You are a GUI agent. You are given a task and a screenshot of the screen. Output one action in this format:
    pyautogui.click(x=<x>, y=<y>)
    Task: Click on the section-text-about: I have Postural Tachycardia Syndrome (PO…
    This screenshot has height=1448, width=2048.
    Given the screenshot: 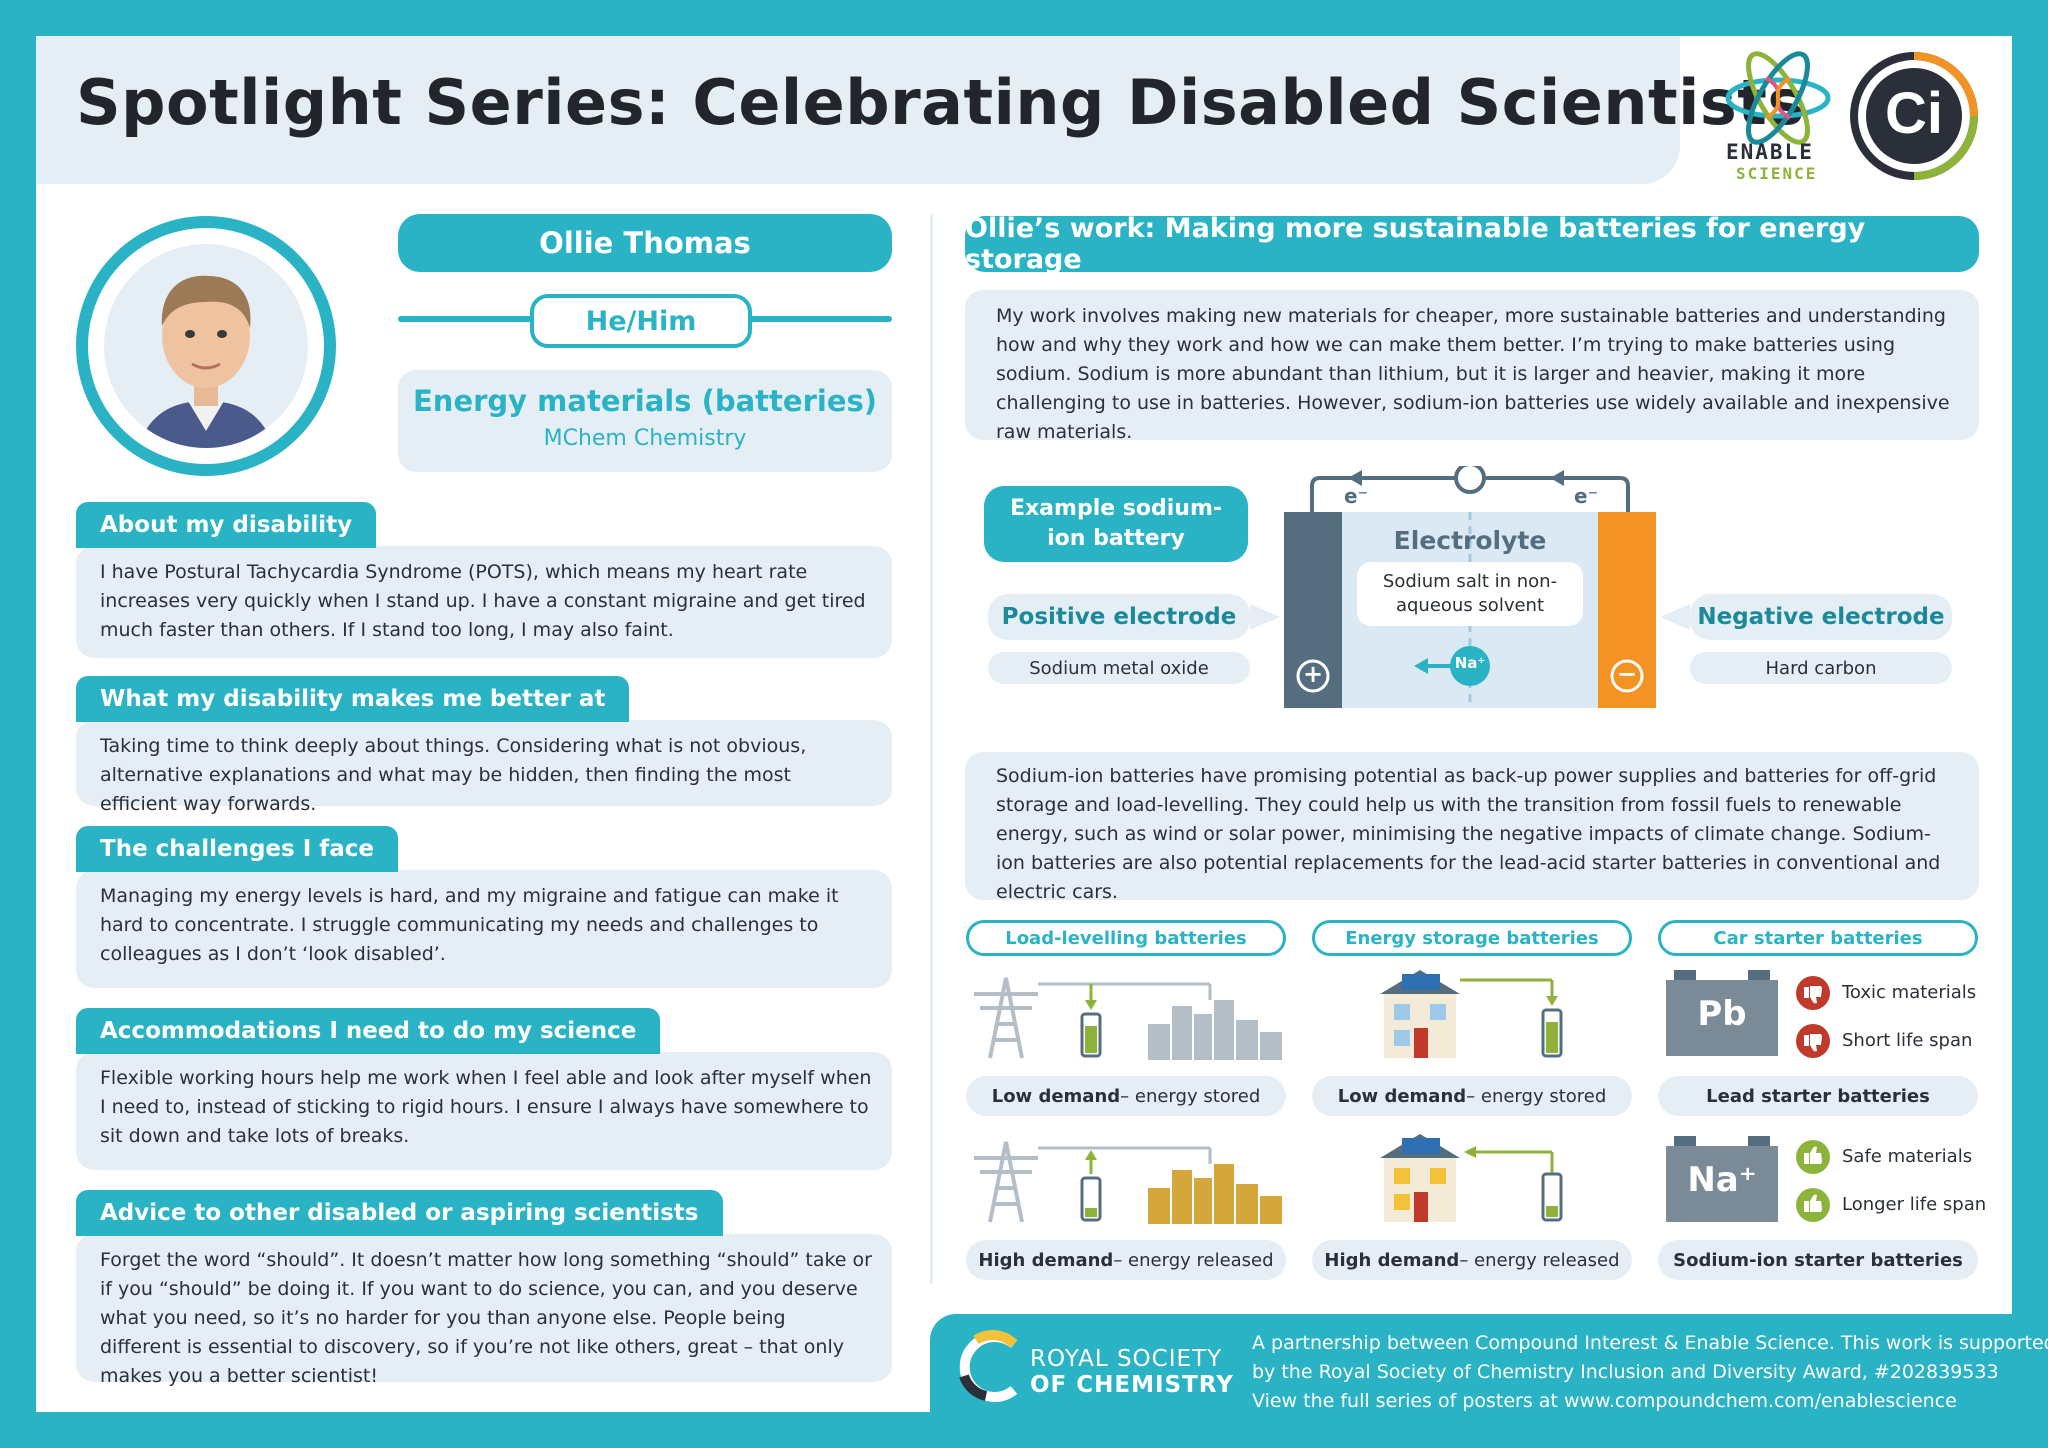 What is the action you would take?
    pyautogui.click(x=483, y=601)
    